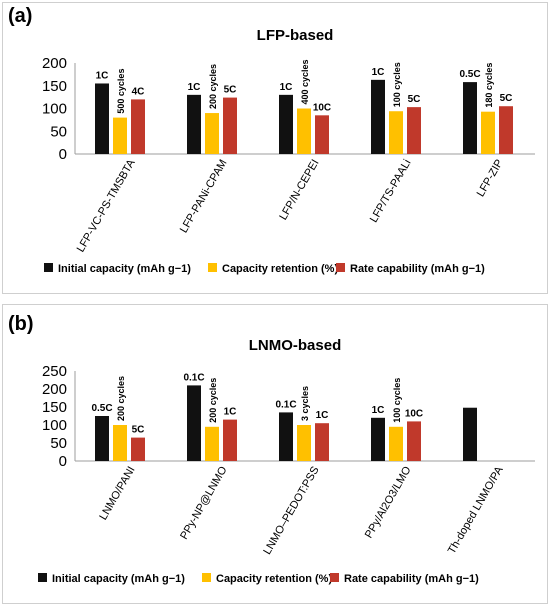 The image size is (550, 611). I want to click on chart-title: LNMO-based, so click(295, 345).